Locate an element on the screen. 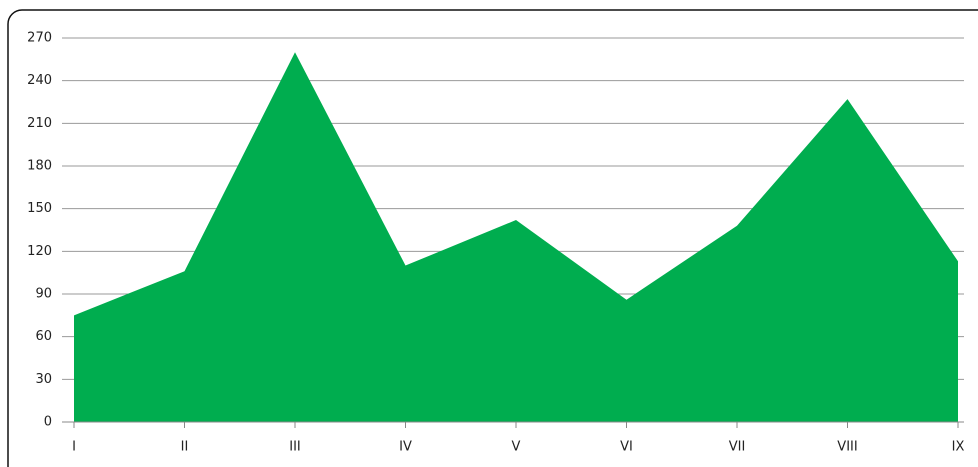  y-tick-label: 90 is located at coordinates (43, 294).